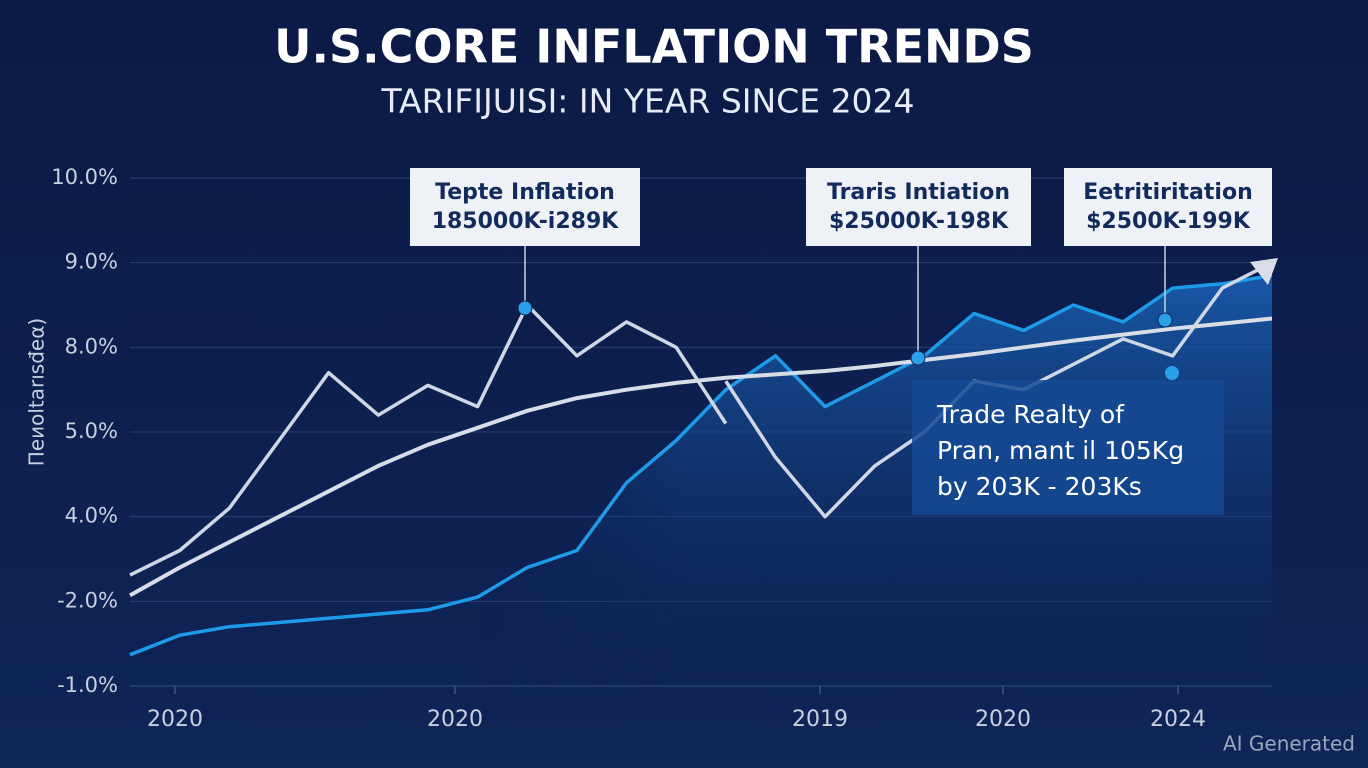 The height and width of the screenshot is (768, 1368). I want to click on note-text: Trade Realty of, so click(1030, 414).